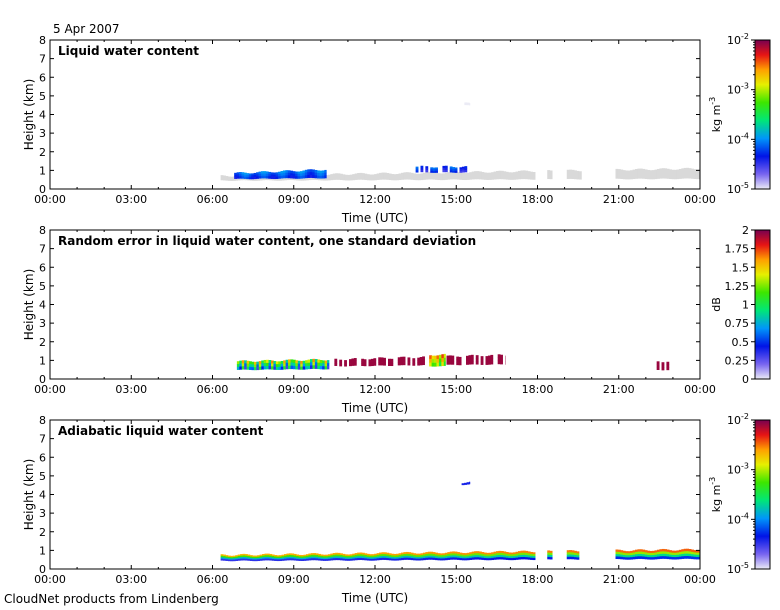 The height and width of the screenshot is (610, 780). I want to click on y-tick-label: 1, so click(42, 360).